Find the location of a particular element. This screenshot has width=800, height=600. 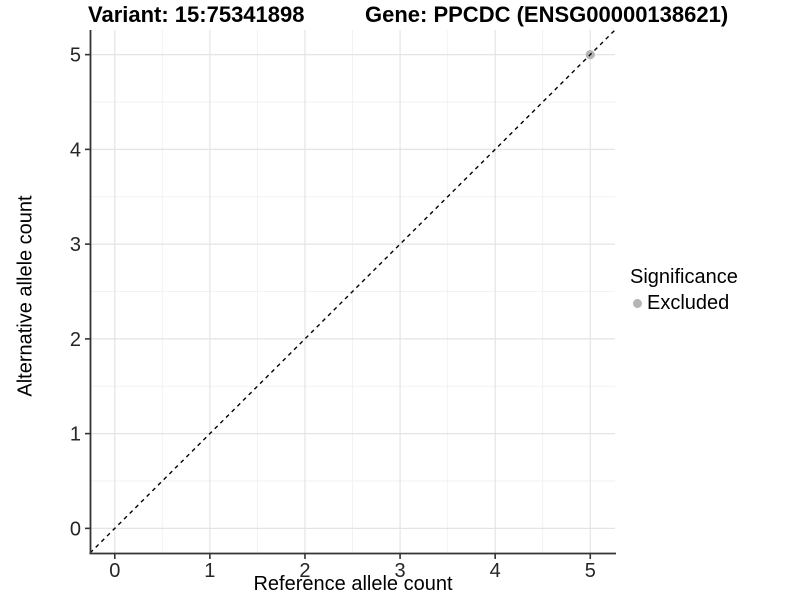

x-tick-label: 1 is located at coordinates (209, 571).